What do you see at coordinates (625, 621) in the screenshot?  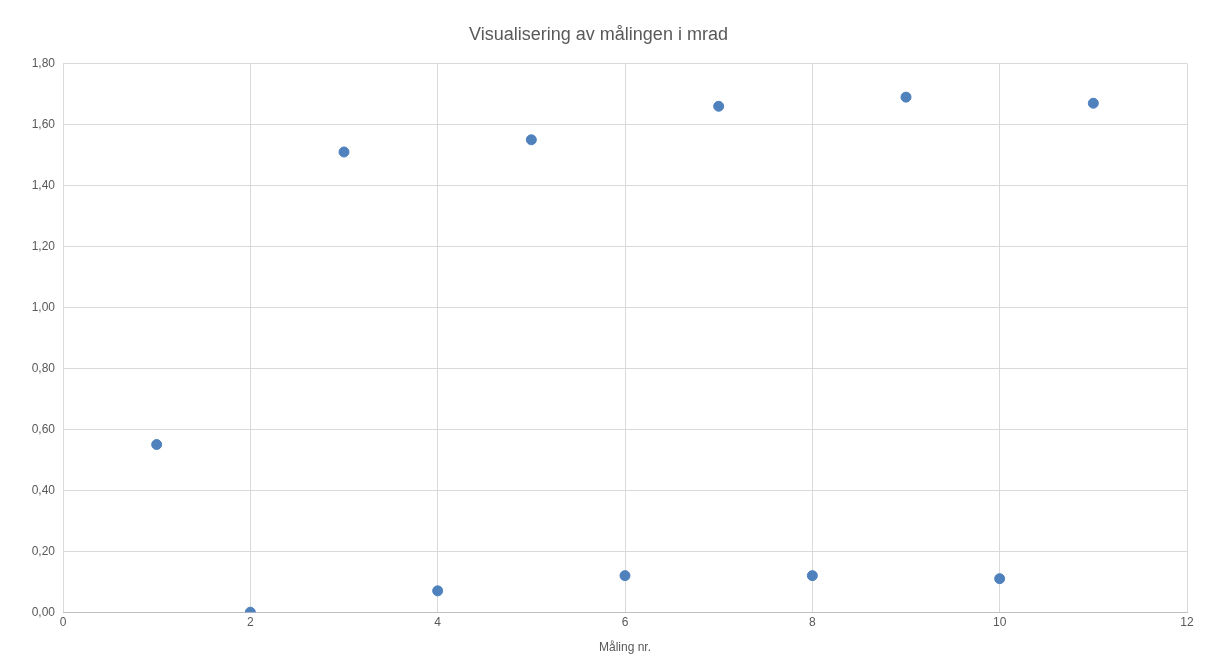 I see `x-tick-label: 6` at bounding box center [625, 621].